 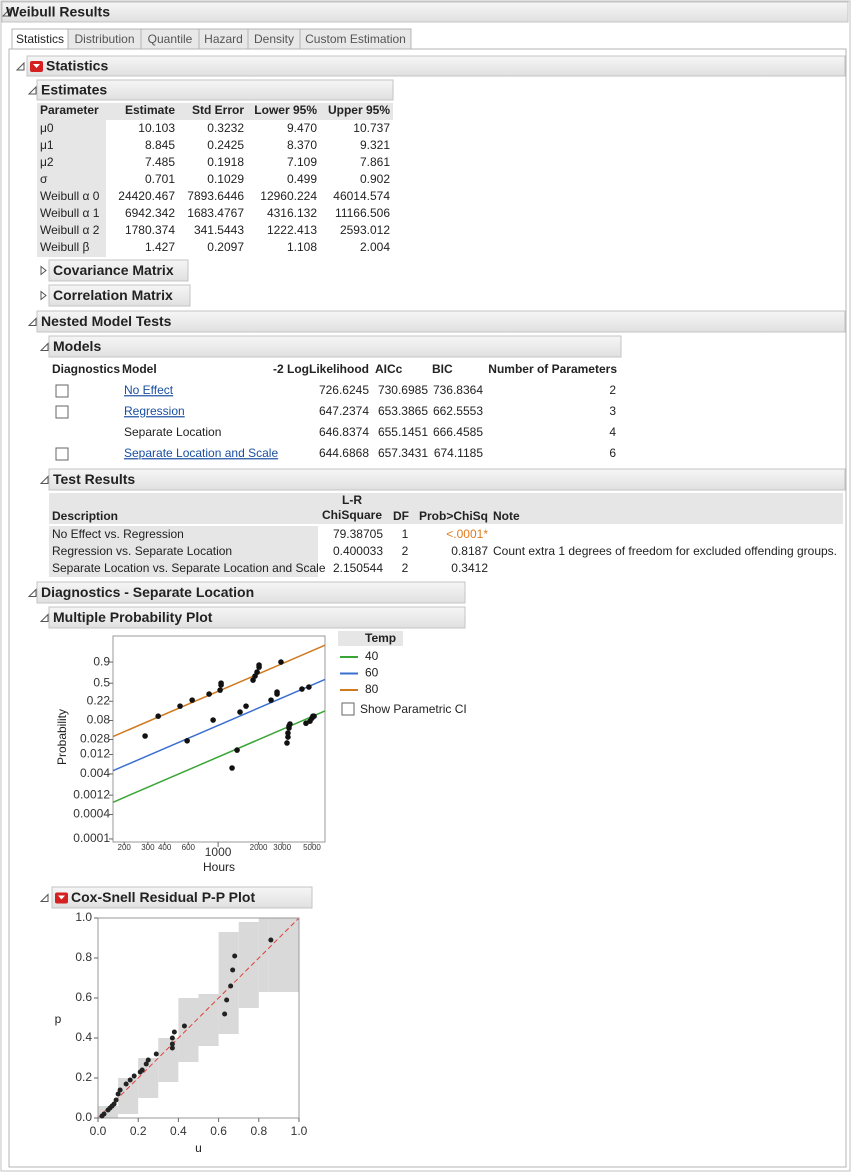 I want to click on table-cell: 7893.6446, so click(x=215, y=196).